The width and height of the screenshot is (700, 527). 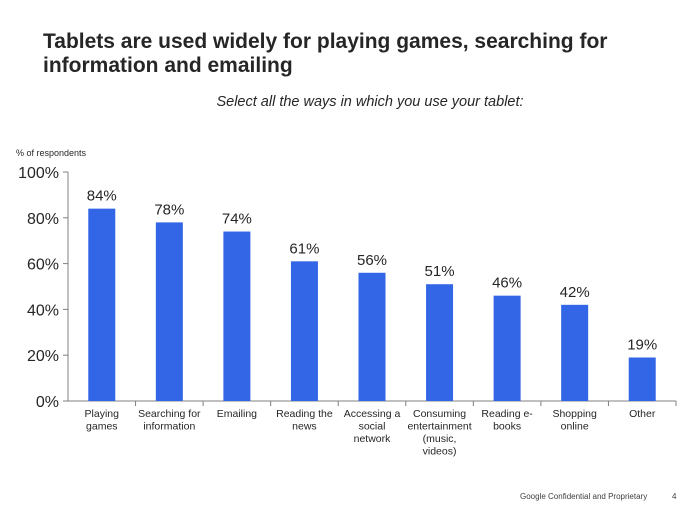 What do you see at coordinates (507, 283) in the screenshot?
I see `data-label: 46%` at bounding box center [507, 283].